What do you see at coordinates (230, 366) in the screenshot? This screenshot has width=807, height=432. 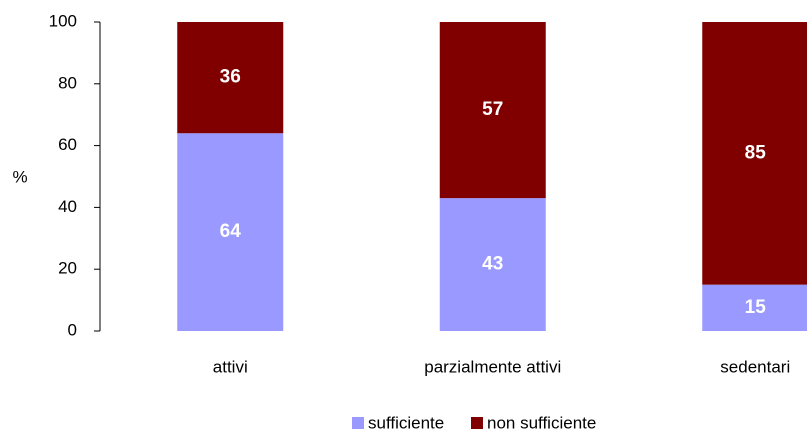 I see `x-tick-label: attivi` at bounding box center [230, 366].